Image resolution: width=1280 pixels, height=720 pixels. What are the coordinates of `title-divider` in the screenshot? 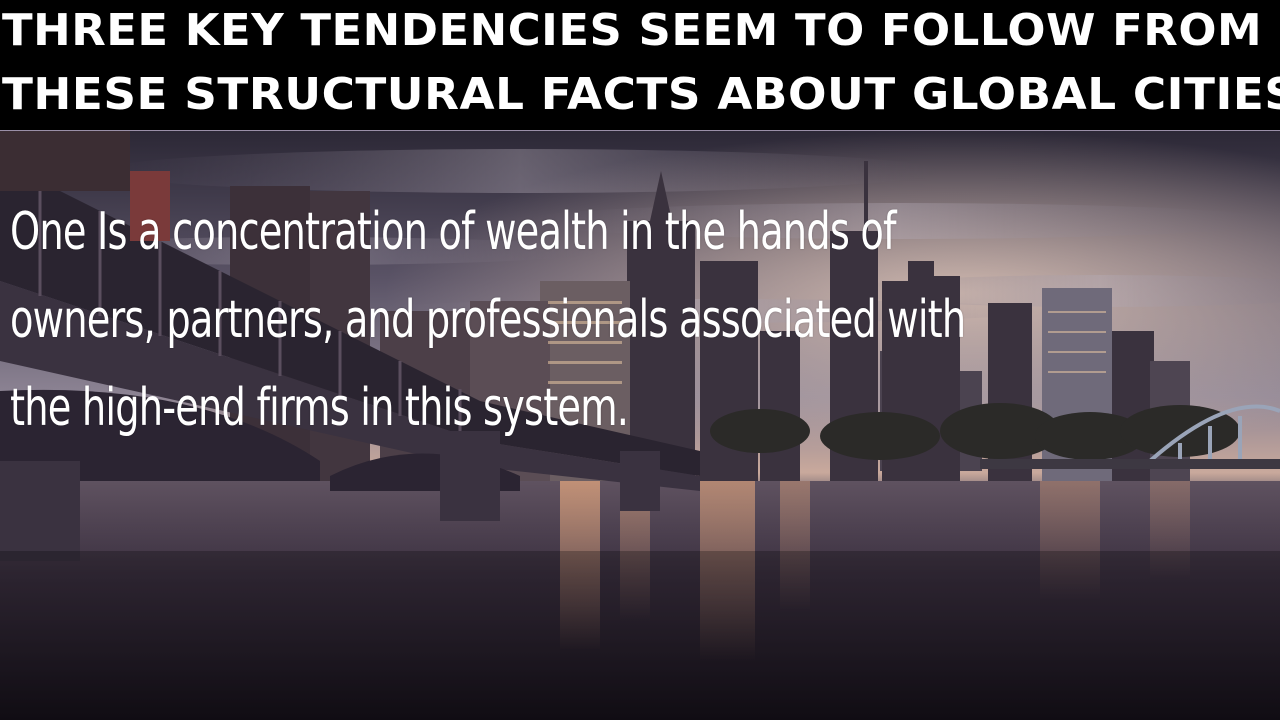 It's located at (640, 130).